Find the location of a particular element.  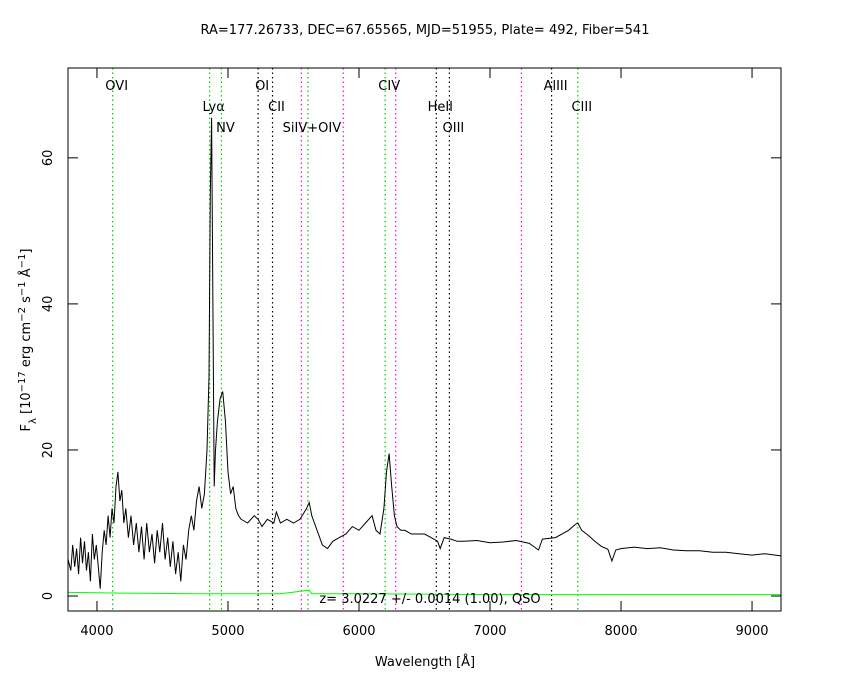

line-label: SiIV+OIV is located at coordinates (312, 128).